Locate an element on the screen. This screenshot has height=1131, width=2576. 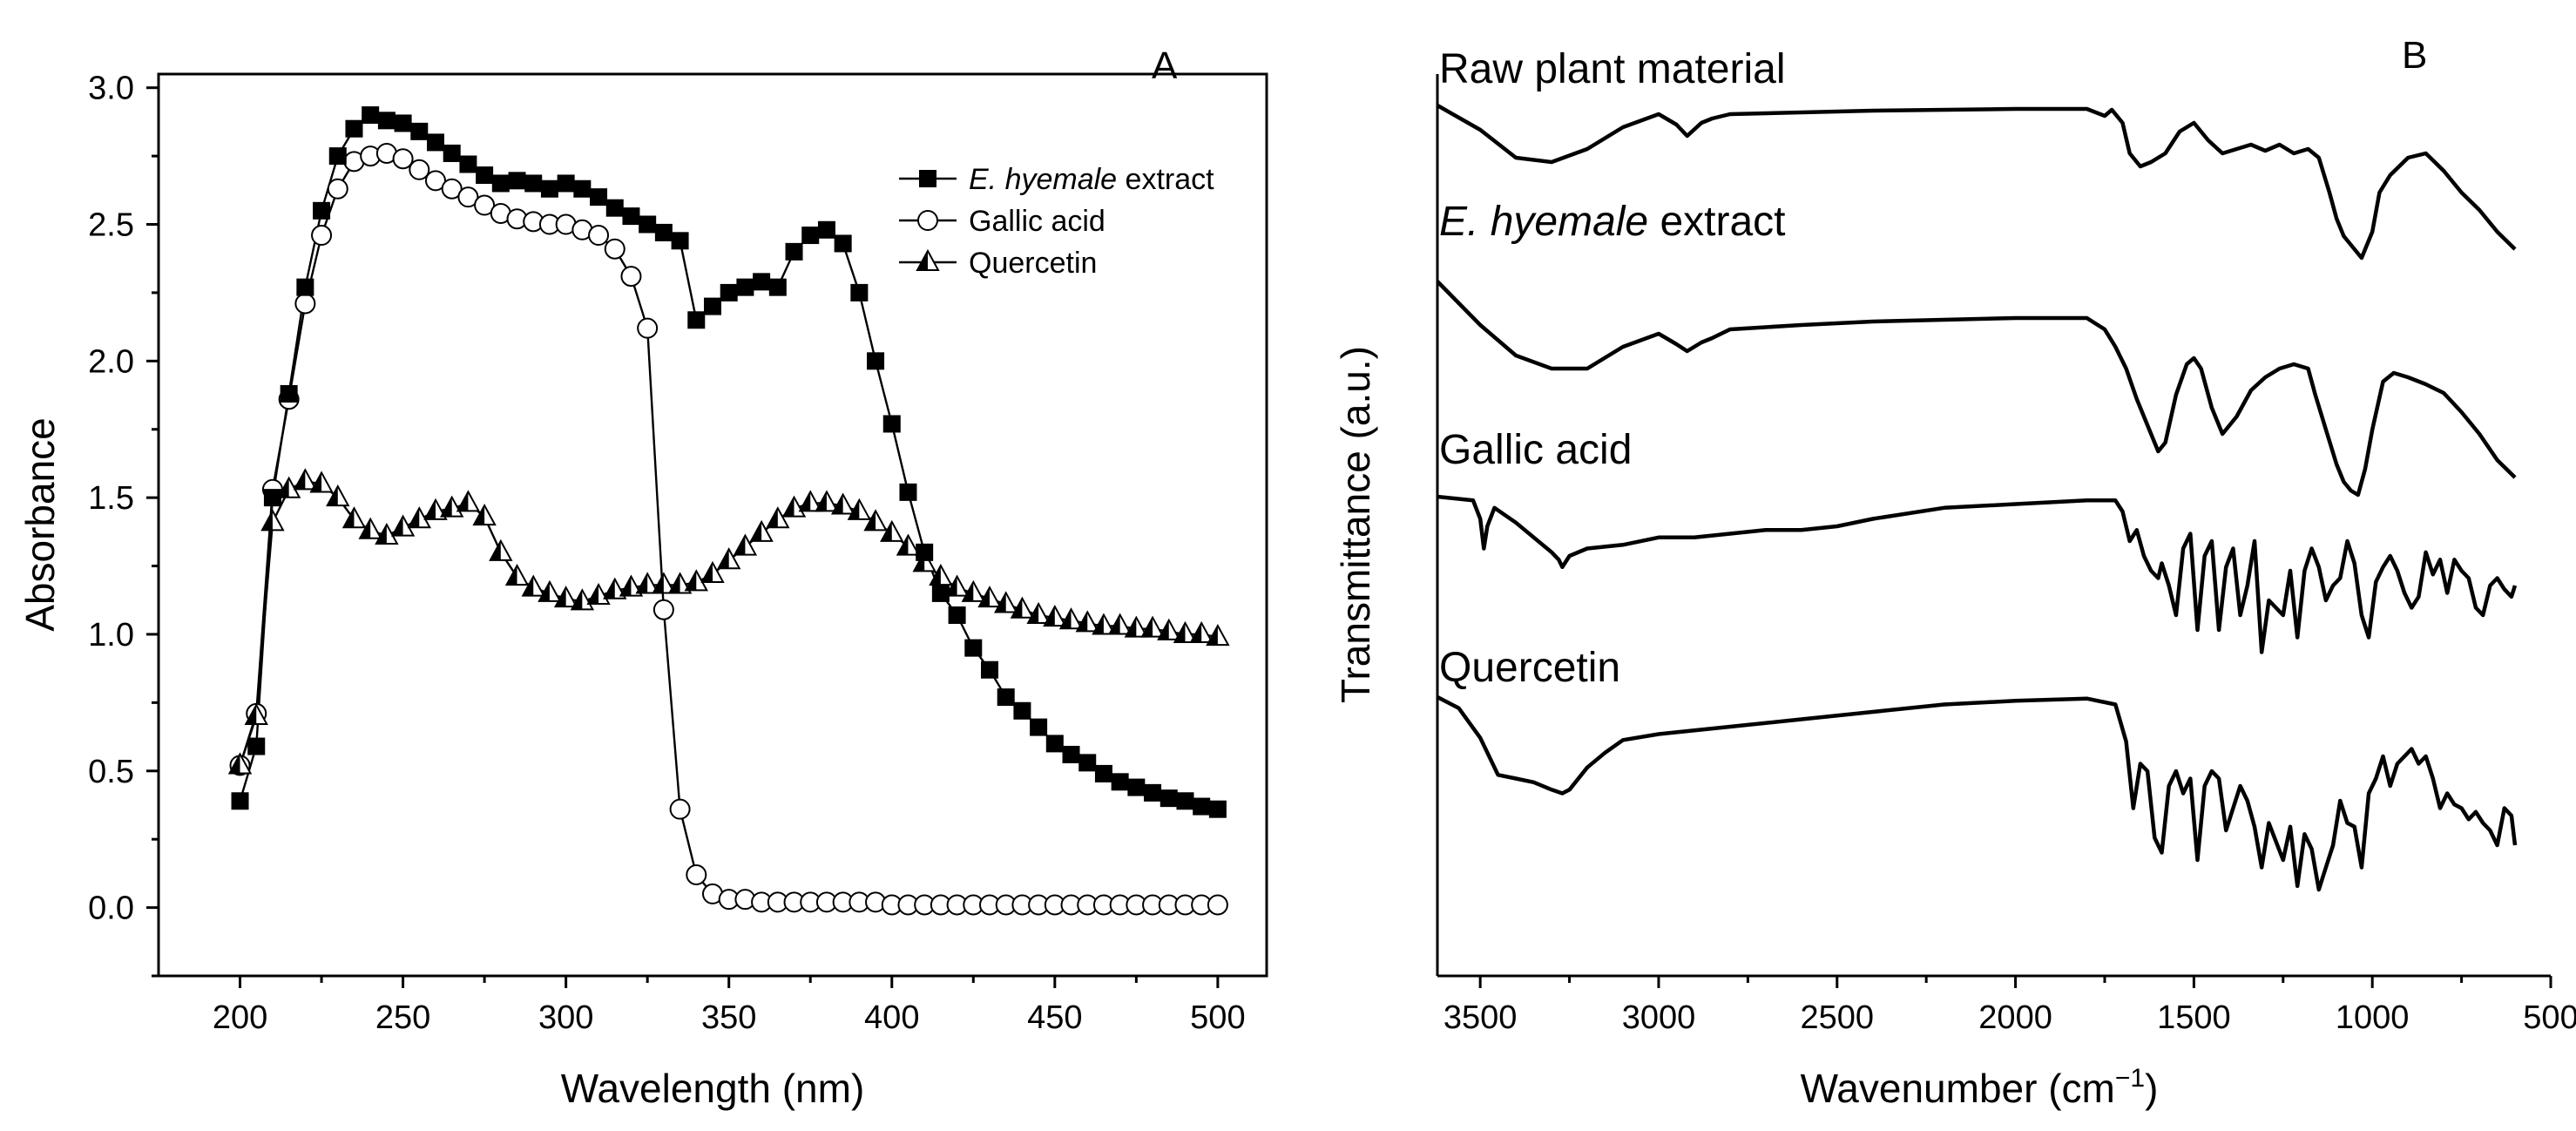
b-spectrum-label: Quercetin is located at coordinates (1529, 668).